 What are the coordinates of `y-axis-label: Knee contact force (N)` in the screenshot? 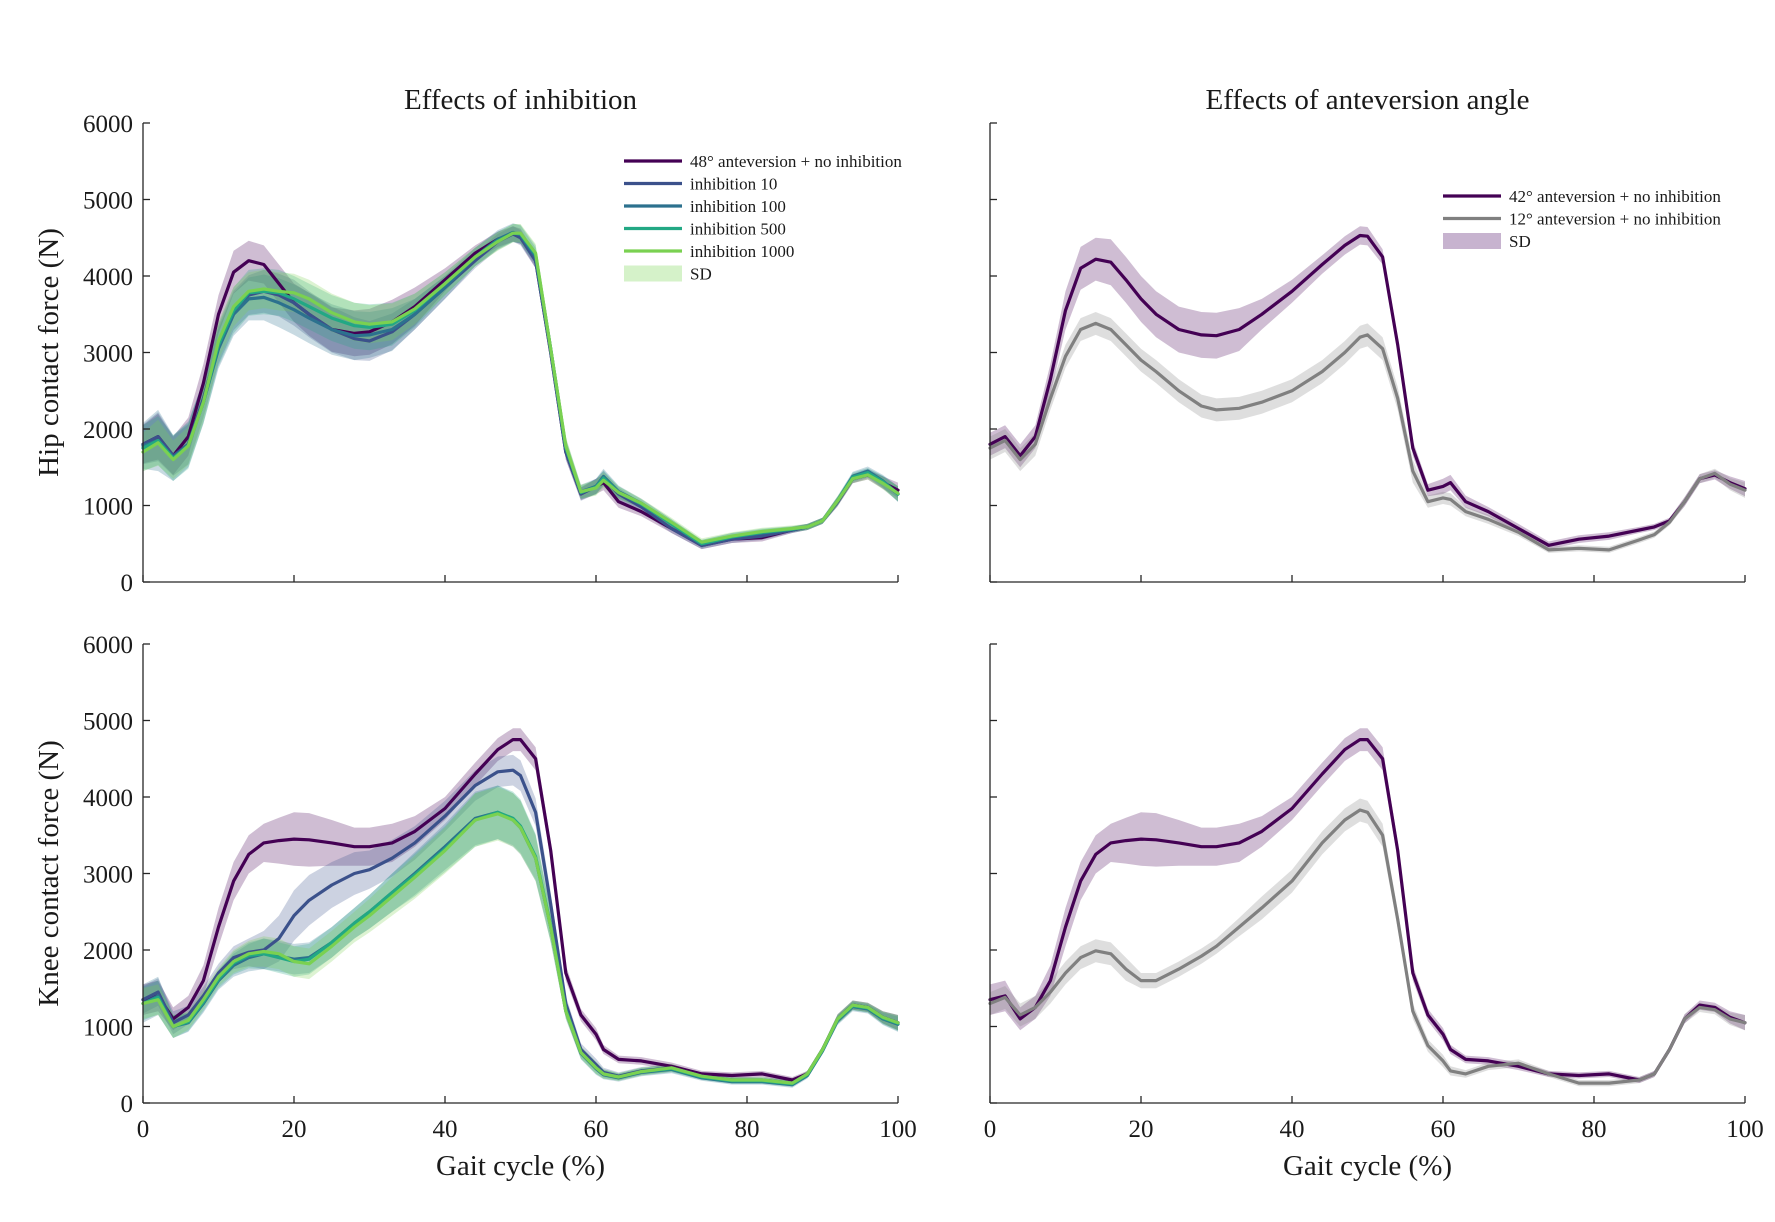 It's located at (49, 873).